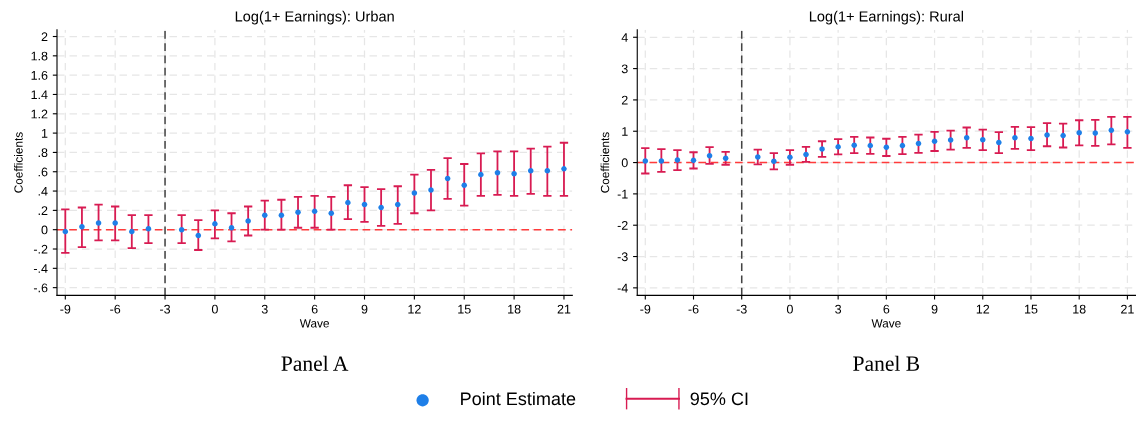 The image size is (1140, 425). Describe the element at coordinates (43, 172) in the screenshot. I see `y-tick-label: .6` at that location.